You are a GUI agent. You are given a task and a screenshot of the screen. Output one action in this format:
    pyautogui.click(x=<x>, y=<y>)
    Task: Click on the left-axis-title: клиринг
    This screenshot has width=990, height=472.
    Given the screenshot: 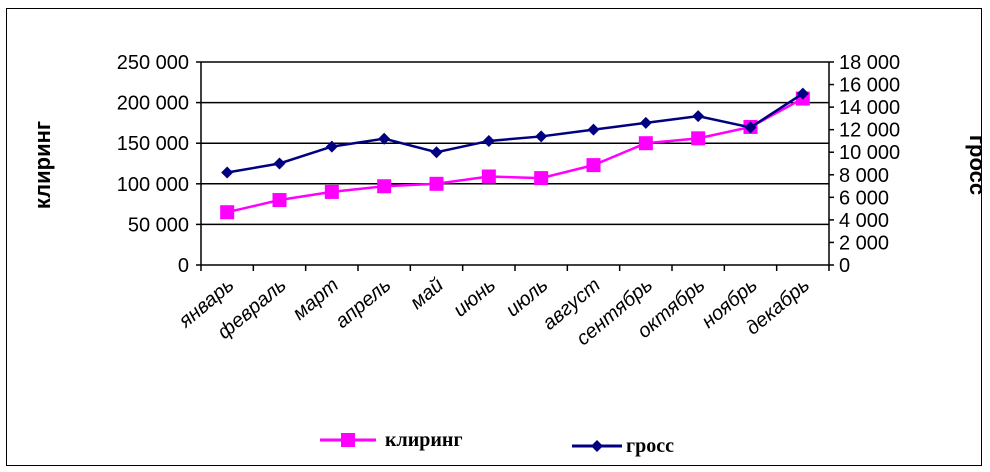 What is the action you would take?
    pyautogui.click(x=42, y=165)
    